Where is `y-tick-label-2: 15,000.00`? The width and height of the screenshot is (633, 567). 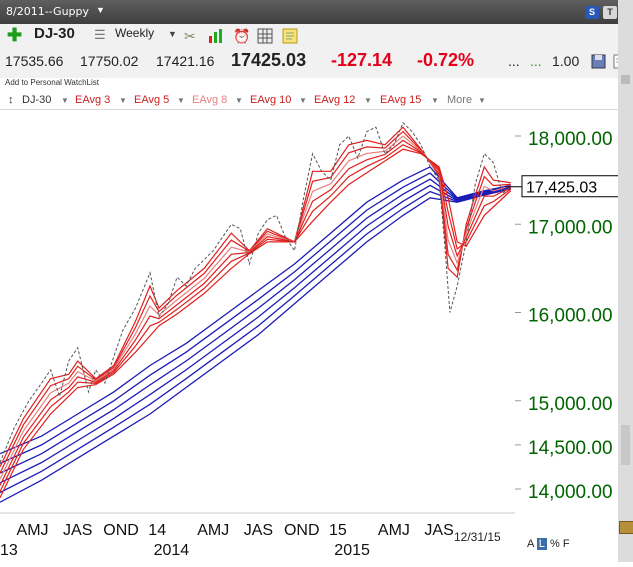 y-tick-label-2: 15,000.00 is located at coordinates (570, 404).